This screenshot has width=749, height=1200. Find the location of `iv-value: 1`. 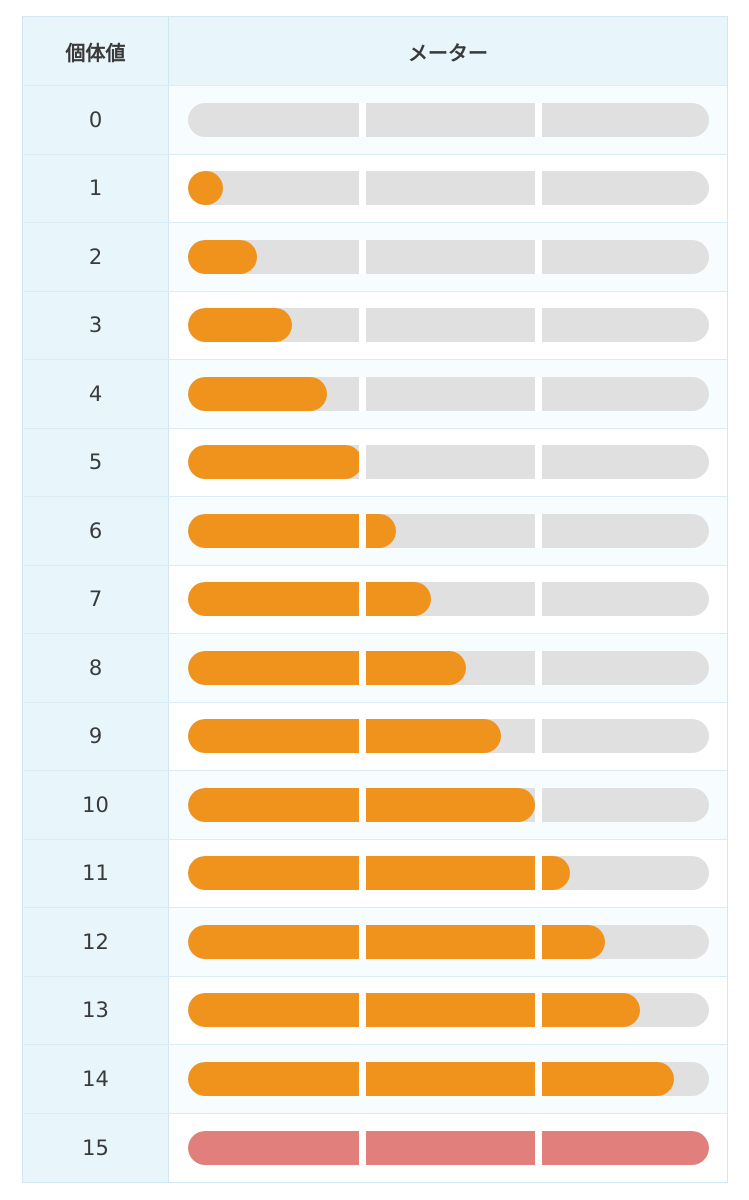

iv-value: 1 is located at coordinates (96, 188).